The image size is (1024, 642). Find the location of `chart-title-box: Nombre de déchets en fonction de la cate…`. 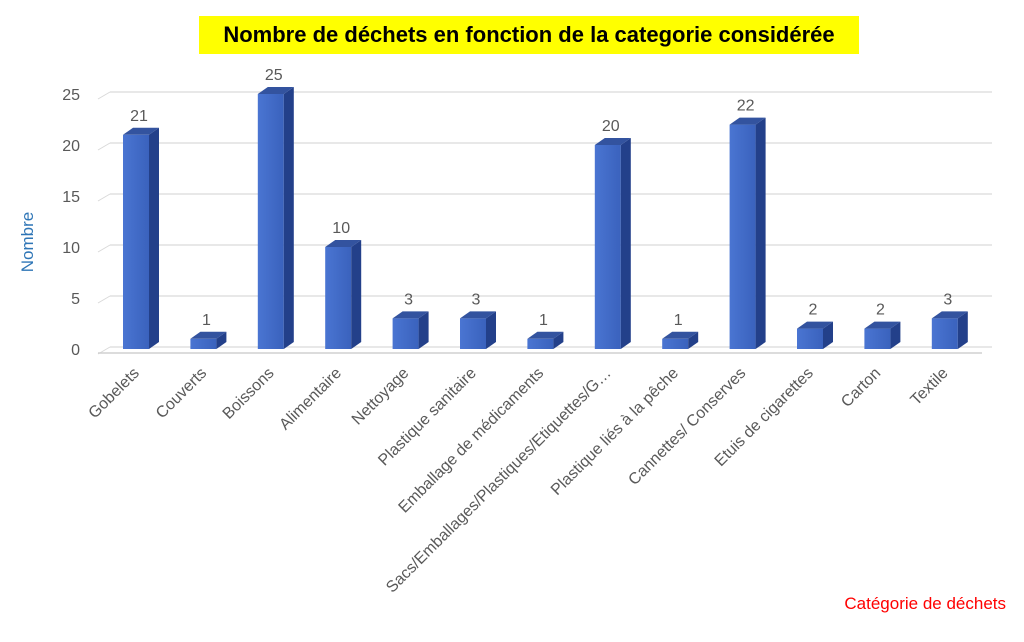

chart-title-box: Nombre de déchets en fonction de la cate… is located at coordinates (529, 35).